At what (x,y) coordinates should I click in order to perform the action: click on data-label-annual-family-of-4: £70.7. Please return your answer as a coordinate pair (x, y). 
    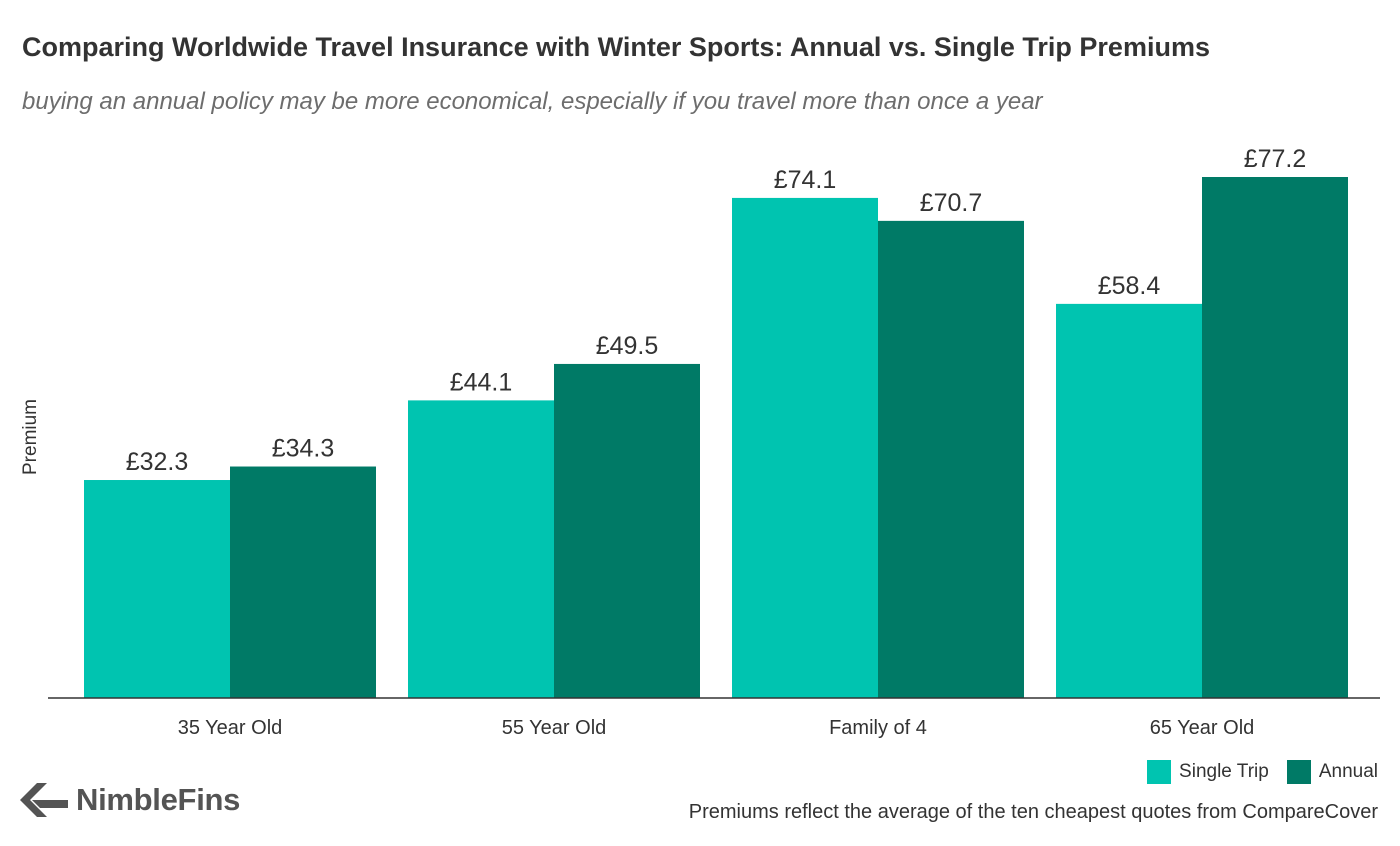
    Looking at the image, I should click on (951, 203).